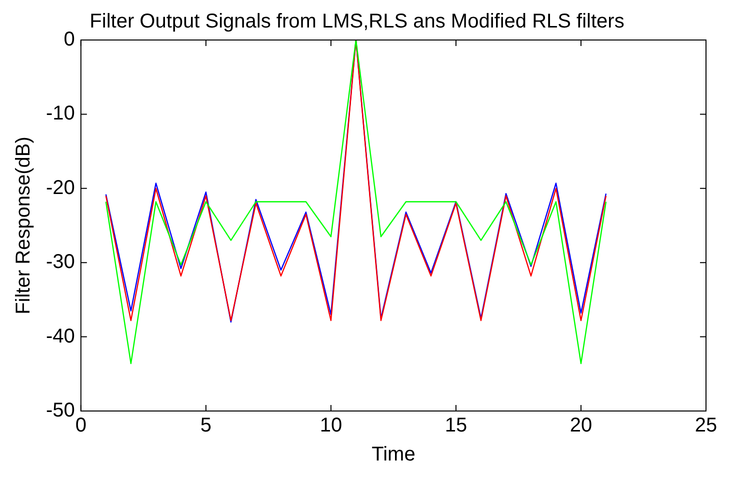  What do you see at coordinates (581, 425) in the screenshot?
I see `x-tick-label: 20` at bounding box center [581, 425].